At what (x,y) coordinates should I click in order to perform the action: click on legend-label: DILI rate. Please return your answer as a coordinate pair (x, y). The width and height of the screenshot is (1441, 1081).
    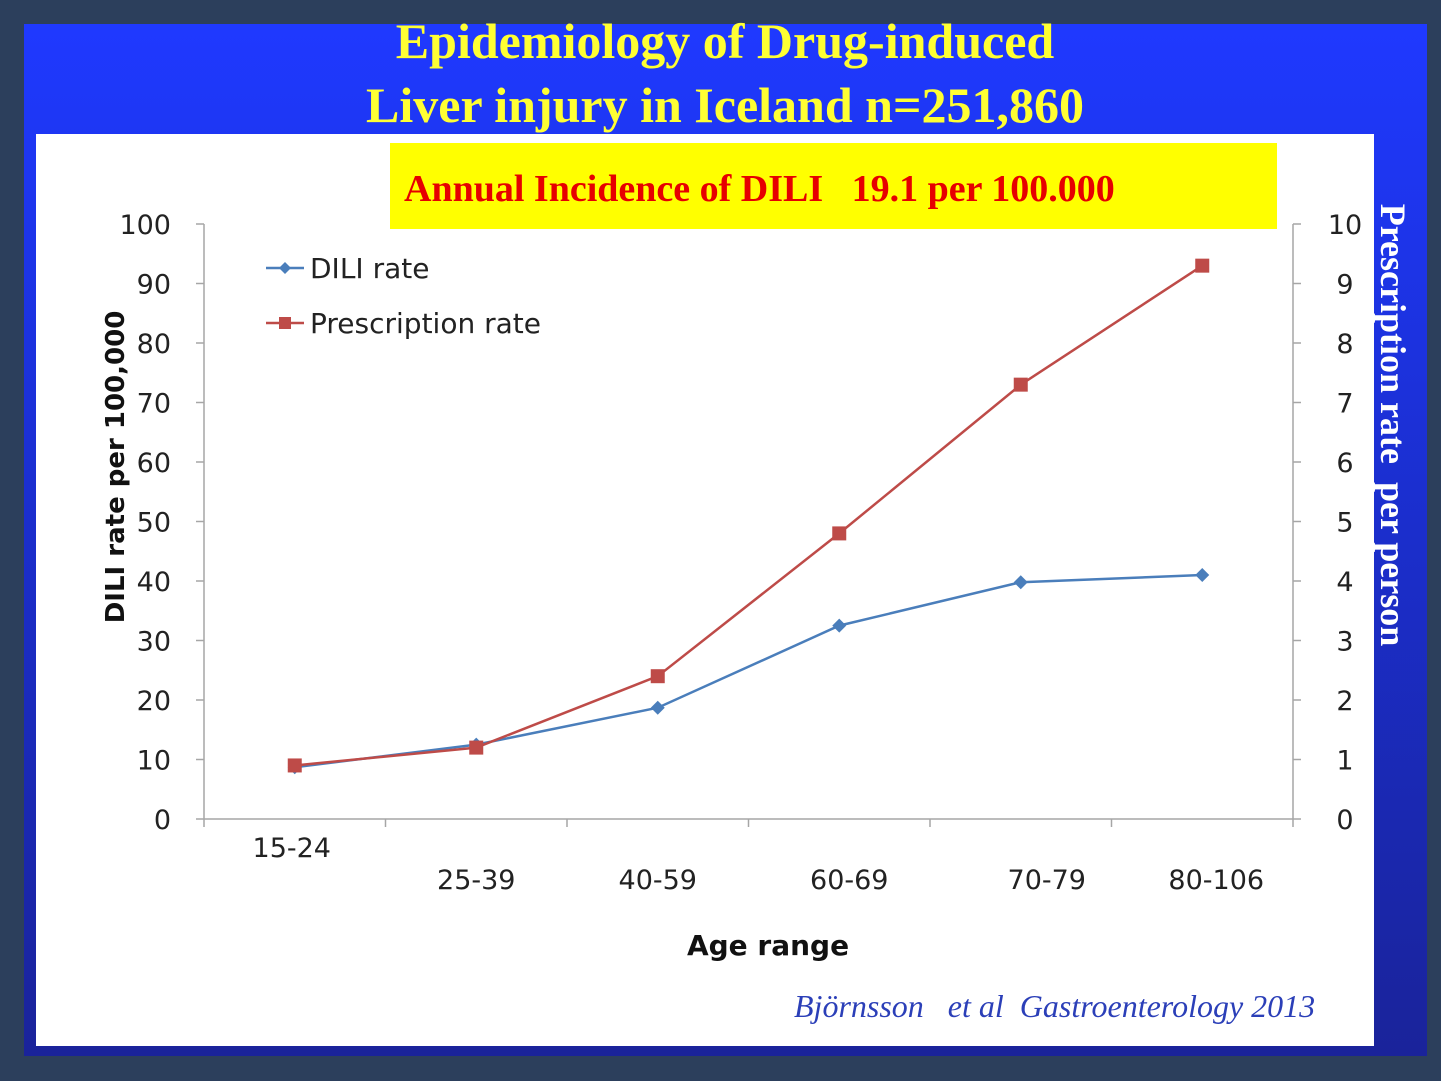
    Looking at the image, I should click on (369, 268).